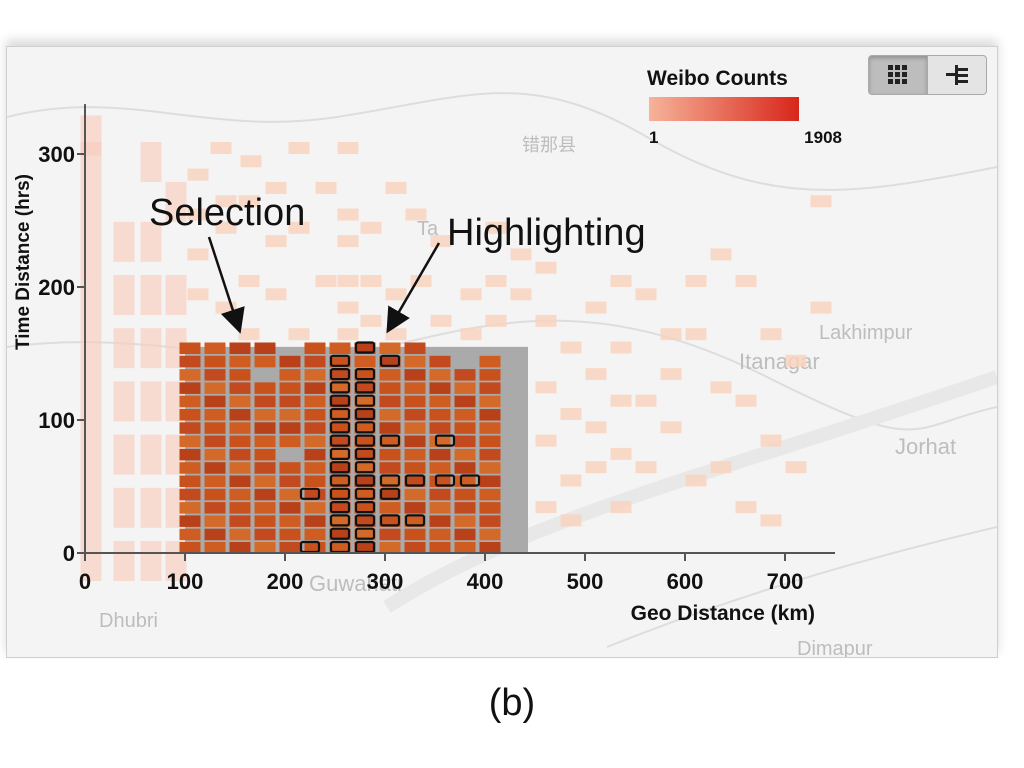 This screenshot has height=768, width=1024. What do you see at coordinates (56, 420) in the screenshot?
I see `y-tick-label: 100` at bounding box center [56, 420].